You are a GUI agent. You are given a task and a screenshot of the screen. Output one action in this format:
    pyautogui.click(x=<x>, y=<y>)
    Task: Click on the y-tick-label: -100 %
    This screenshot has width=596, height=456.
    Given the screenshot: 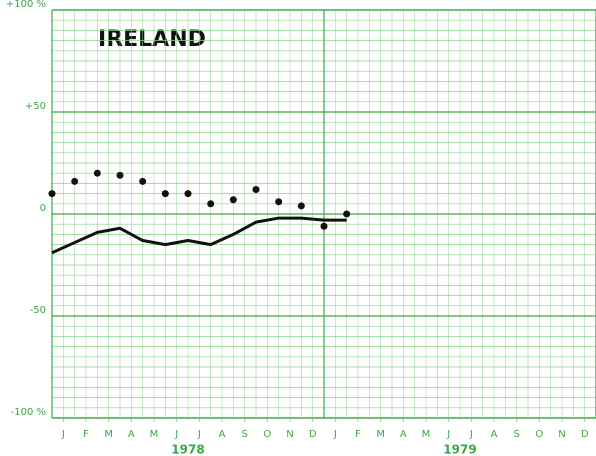 What is the action you would take?
    pyautogui.click(x=28, y=412)
    